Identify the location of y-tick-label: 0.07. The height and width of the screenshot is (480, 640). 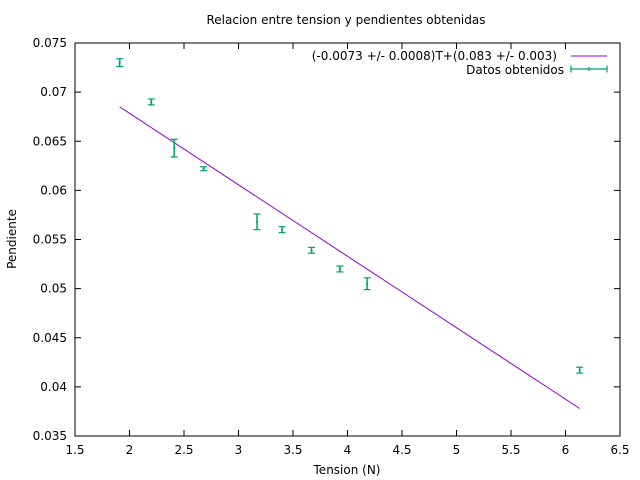
(53, 92).